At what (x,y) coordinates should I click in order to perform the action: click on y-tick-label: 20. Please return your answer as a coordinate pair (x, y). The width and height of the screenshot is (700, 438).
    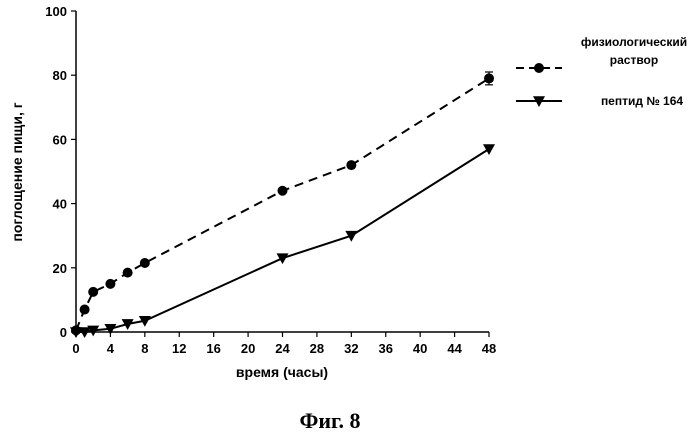
    Looking at the image, I should click on (60, 268).